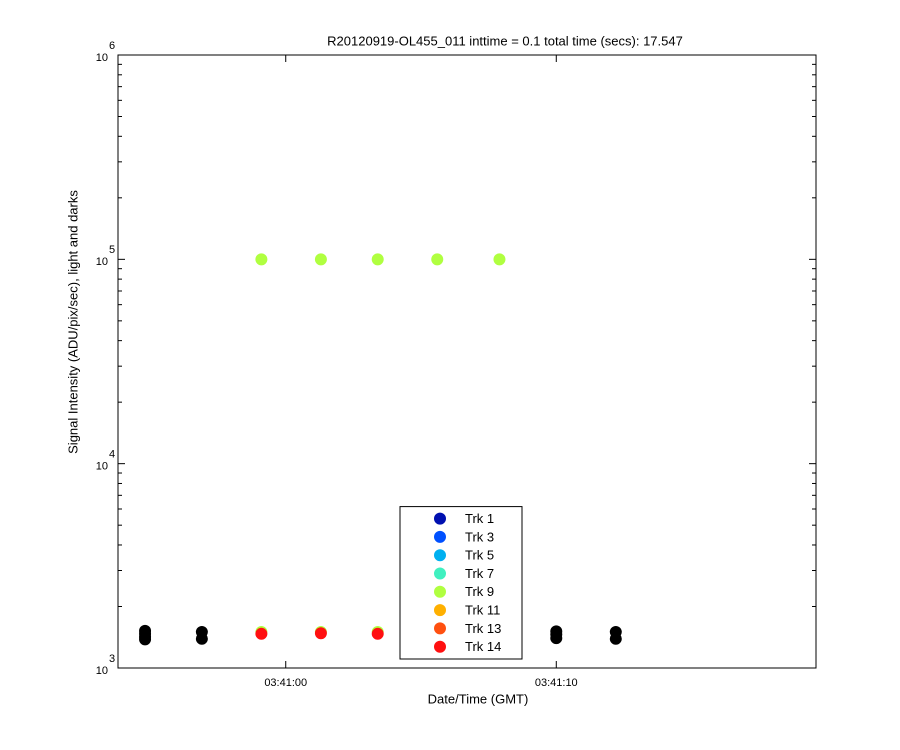  What do you see at coordinates (479, 573) in the screenshot?
I see `legend-label: Trk 7` at bounding box center [479, 573].